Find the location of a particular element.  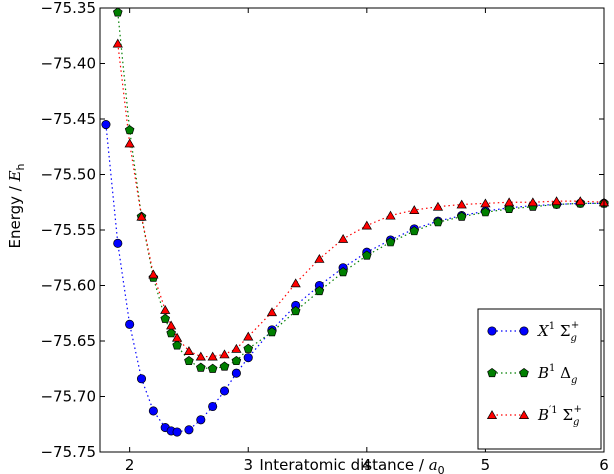

legend-label: X1 Σg+ is located at coordinates (558, 332).